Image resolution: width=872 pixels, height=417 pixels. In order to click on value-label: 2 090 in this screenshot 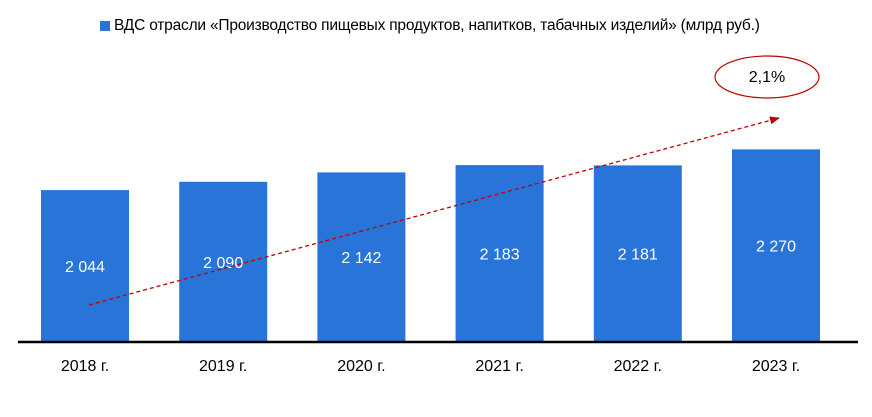, I will do `click(223, 263)`.